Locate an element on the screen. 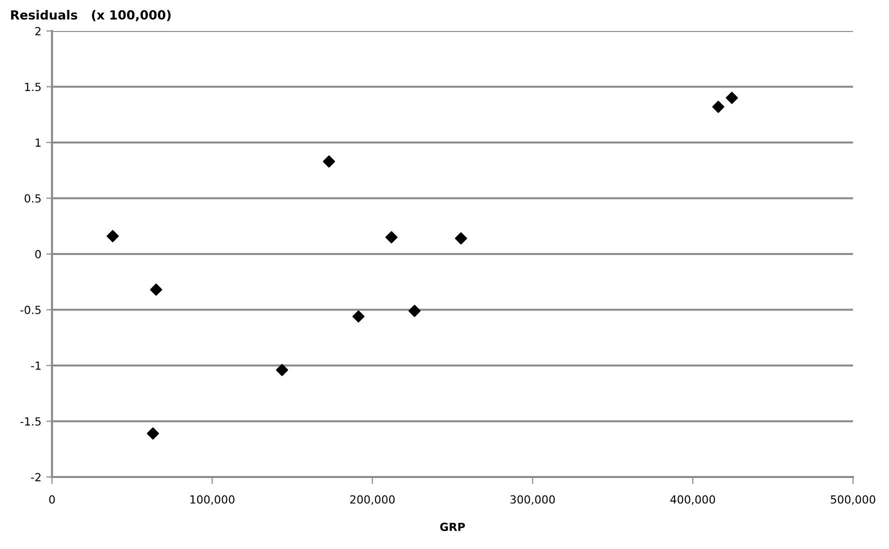  x-tick-label: 400,000 is located at coordinates (693, 500).